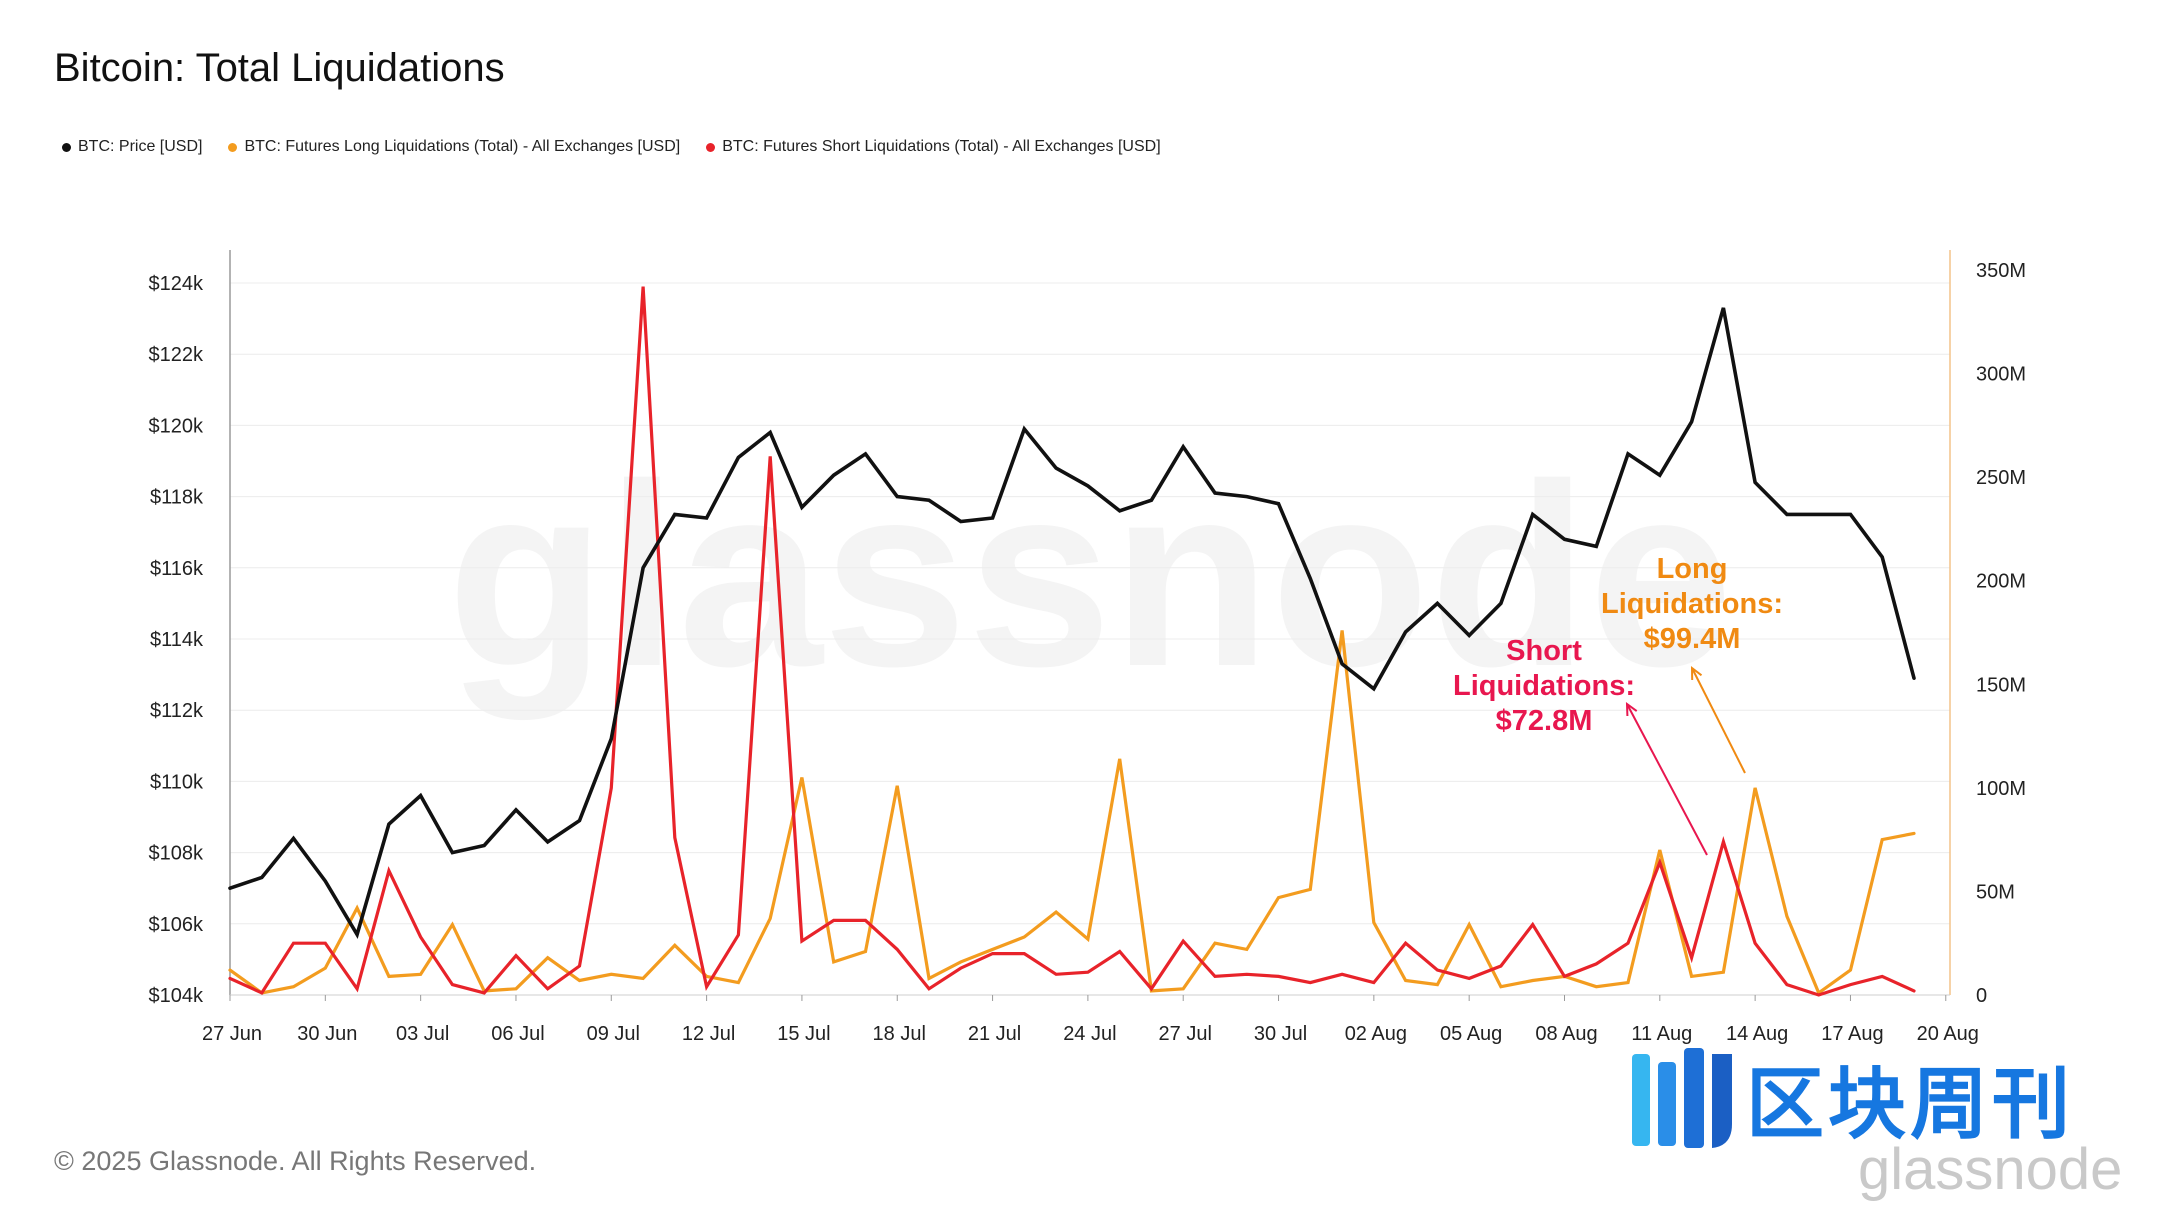 The width and height of the screenshot is (2160, 1215). I want to click on long-liquidations-annotation: Long Liquidations: $99.4M, so click(1692, 604).